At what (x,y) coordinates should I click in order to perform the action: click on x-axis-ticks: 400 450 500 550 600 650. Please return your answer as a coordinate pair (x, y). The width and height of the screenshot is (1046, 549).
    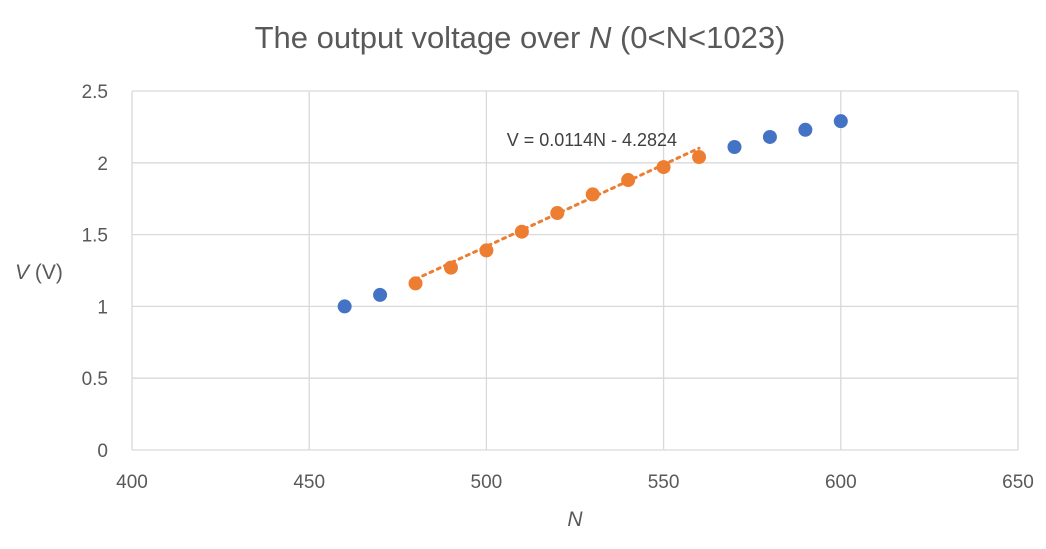
    Looking at the image, I should click on (575, 482).